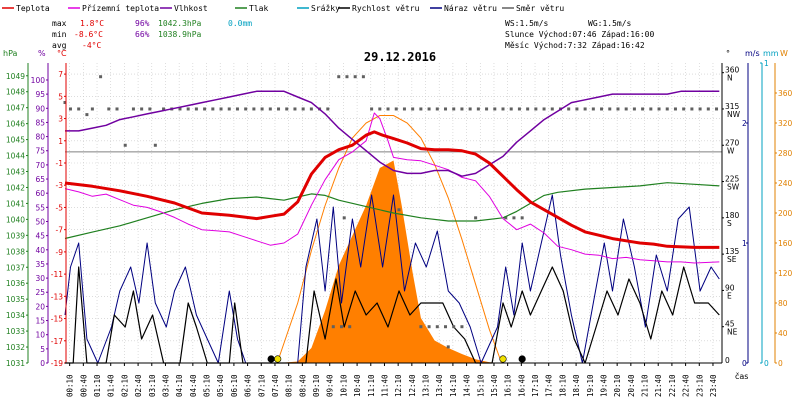  I want to click on dir-tick-dir-2: SE, so click(732, 259).